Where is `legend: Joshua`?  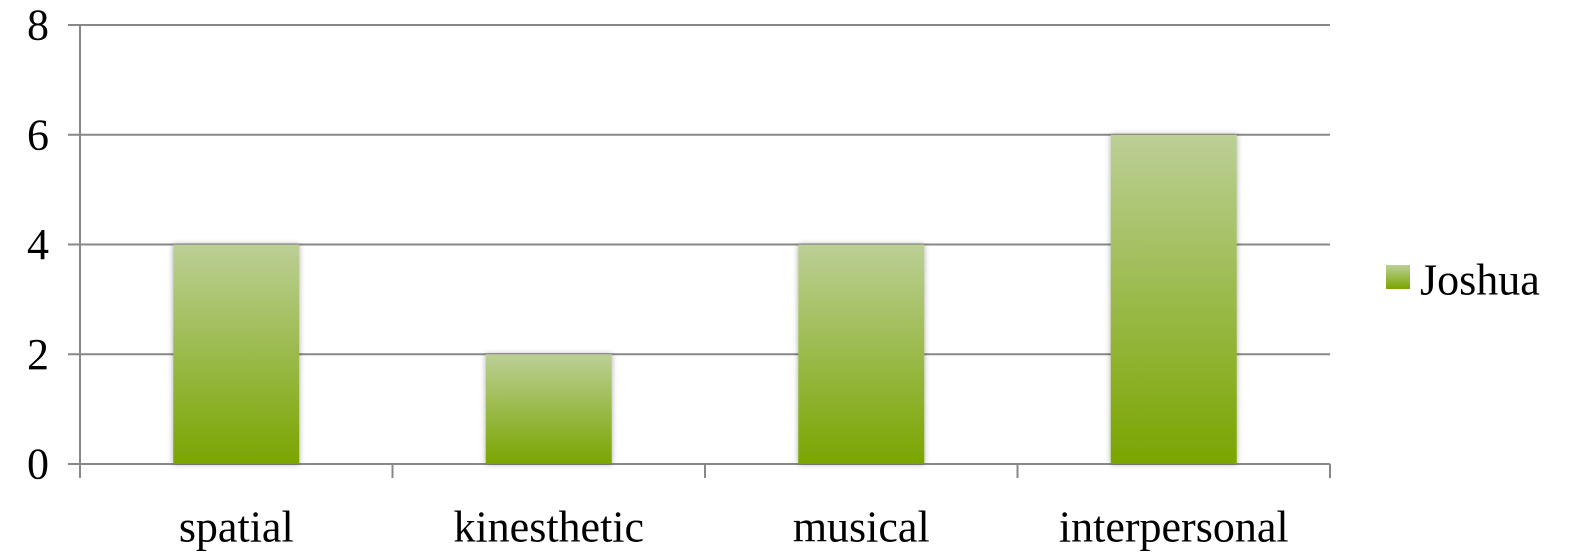 legend: Joshua is located at coordinates (1463, 280).